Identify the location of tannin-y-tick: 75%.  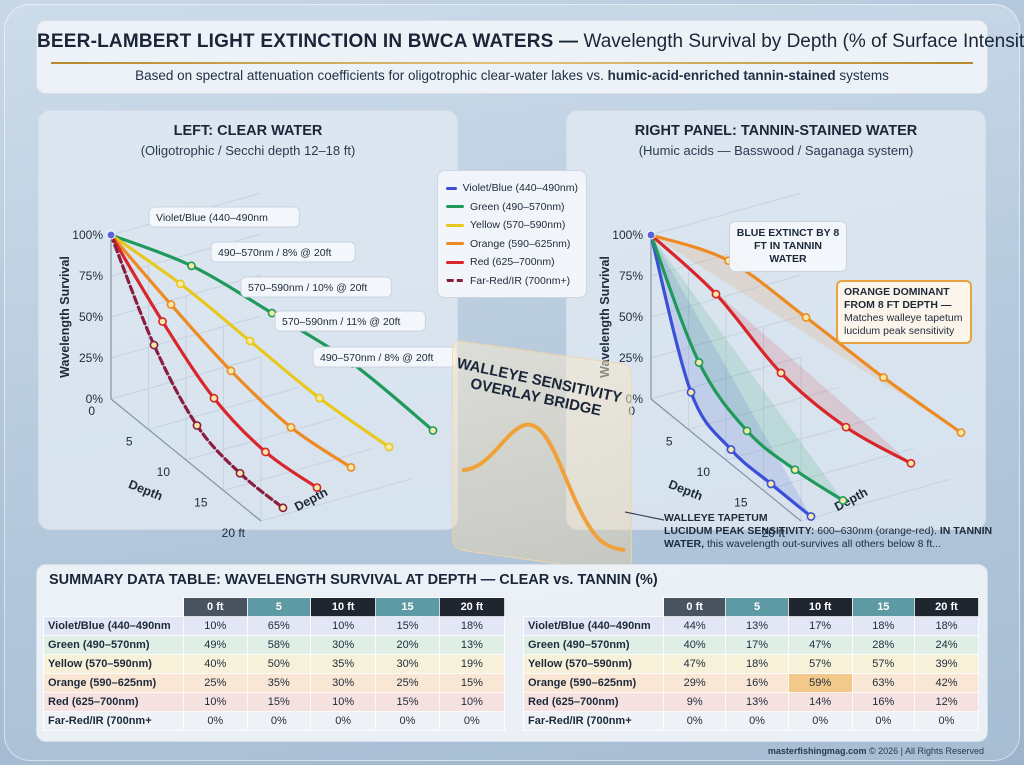
(631, 276).